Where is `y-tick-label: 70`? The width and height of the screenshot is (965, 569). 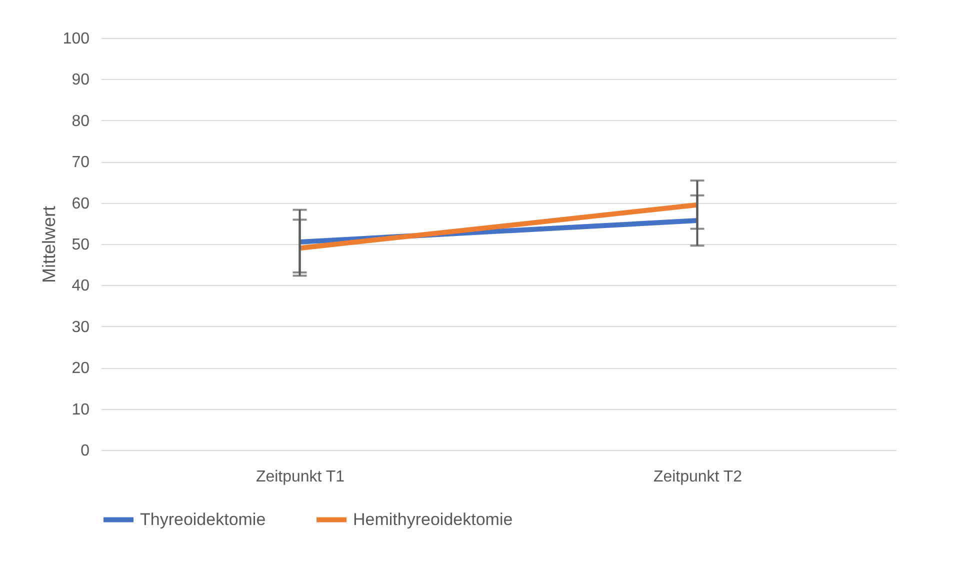 y-tick-label: 70 is located at coordinates (81, 163).